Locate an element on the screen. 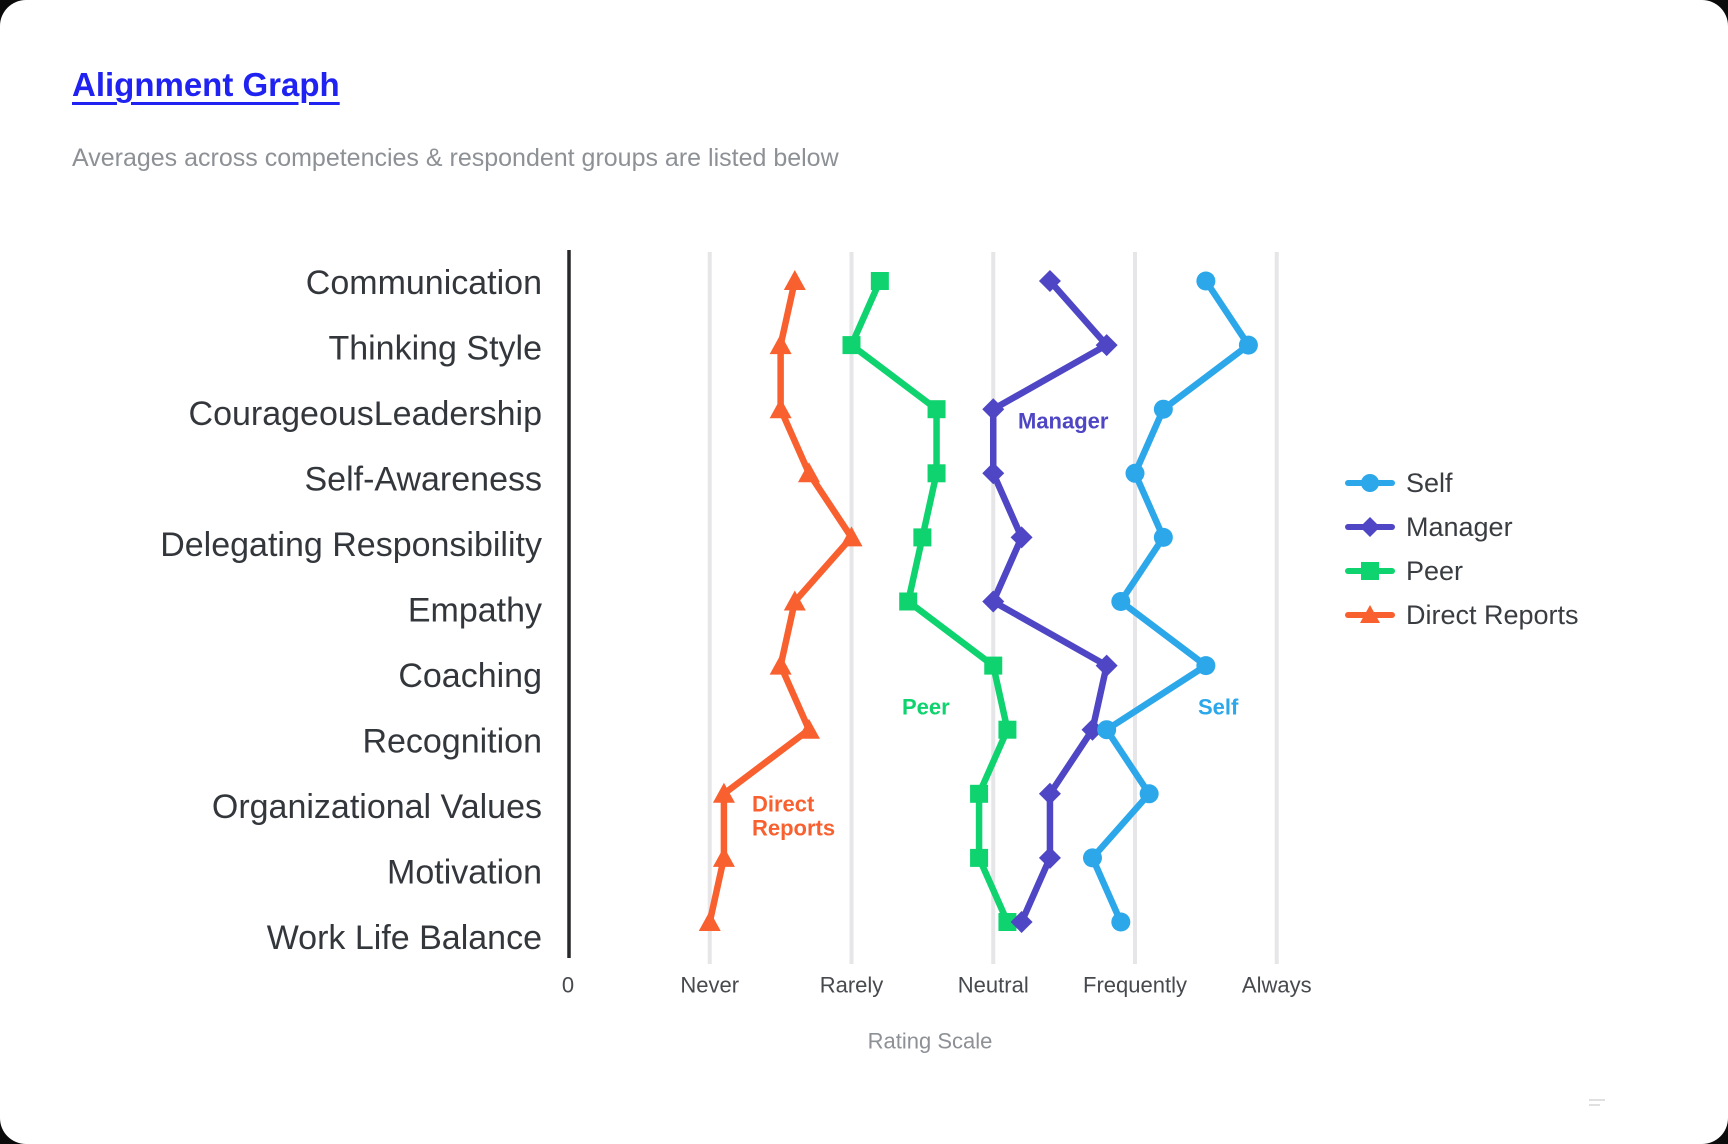  x-tick-label: Rarely is located at coordinates (852, 985).